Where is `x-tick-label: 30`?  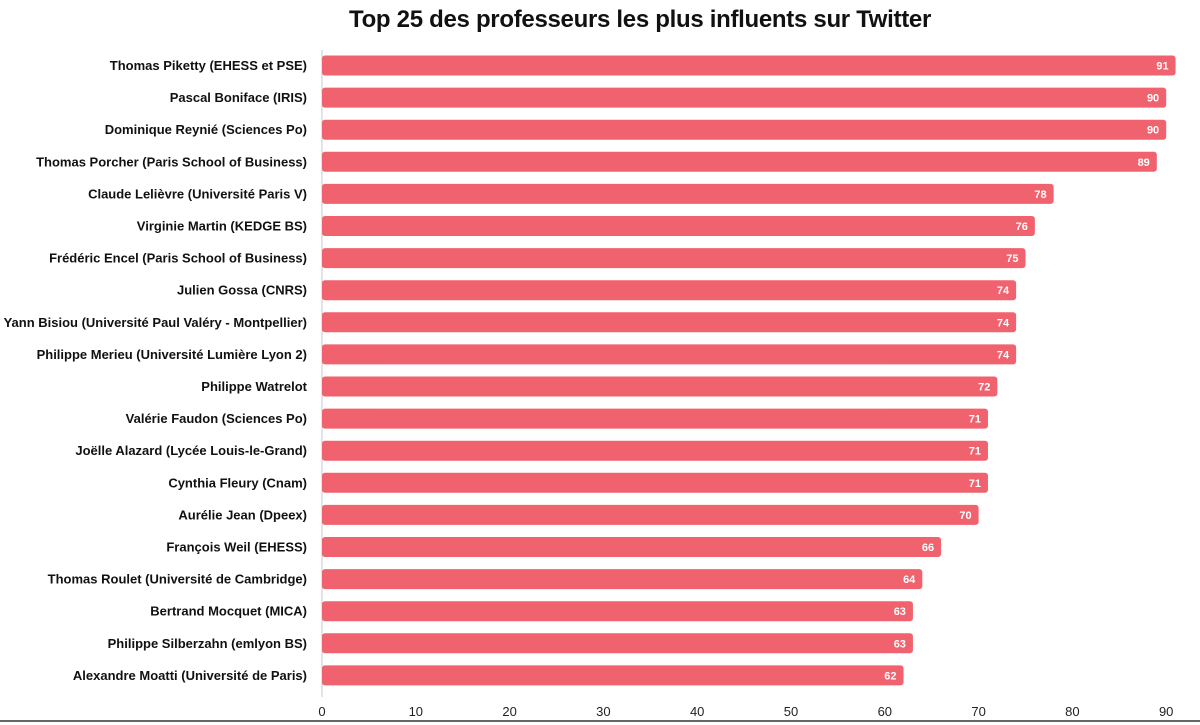 x-tick-label: 30 is located at coordinates (603, 711).